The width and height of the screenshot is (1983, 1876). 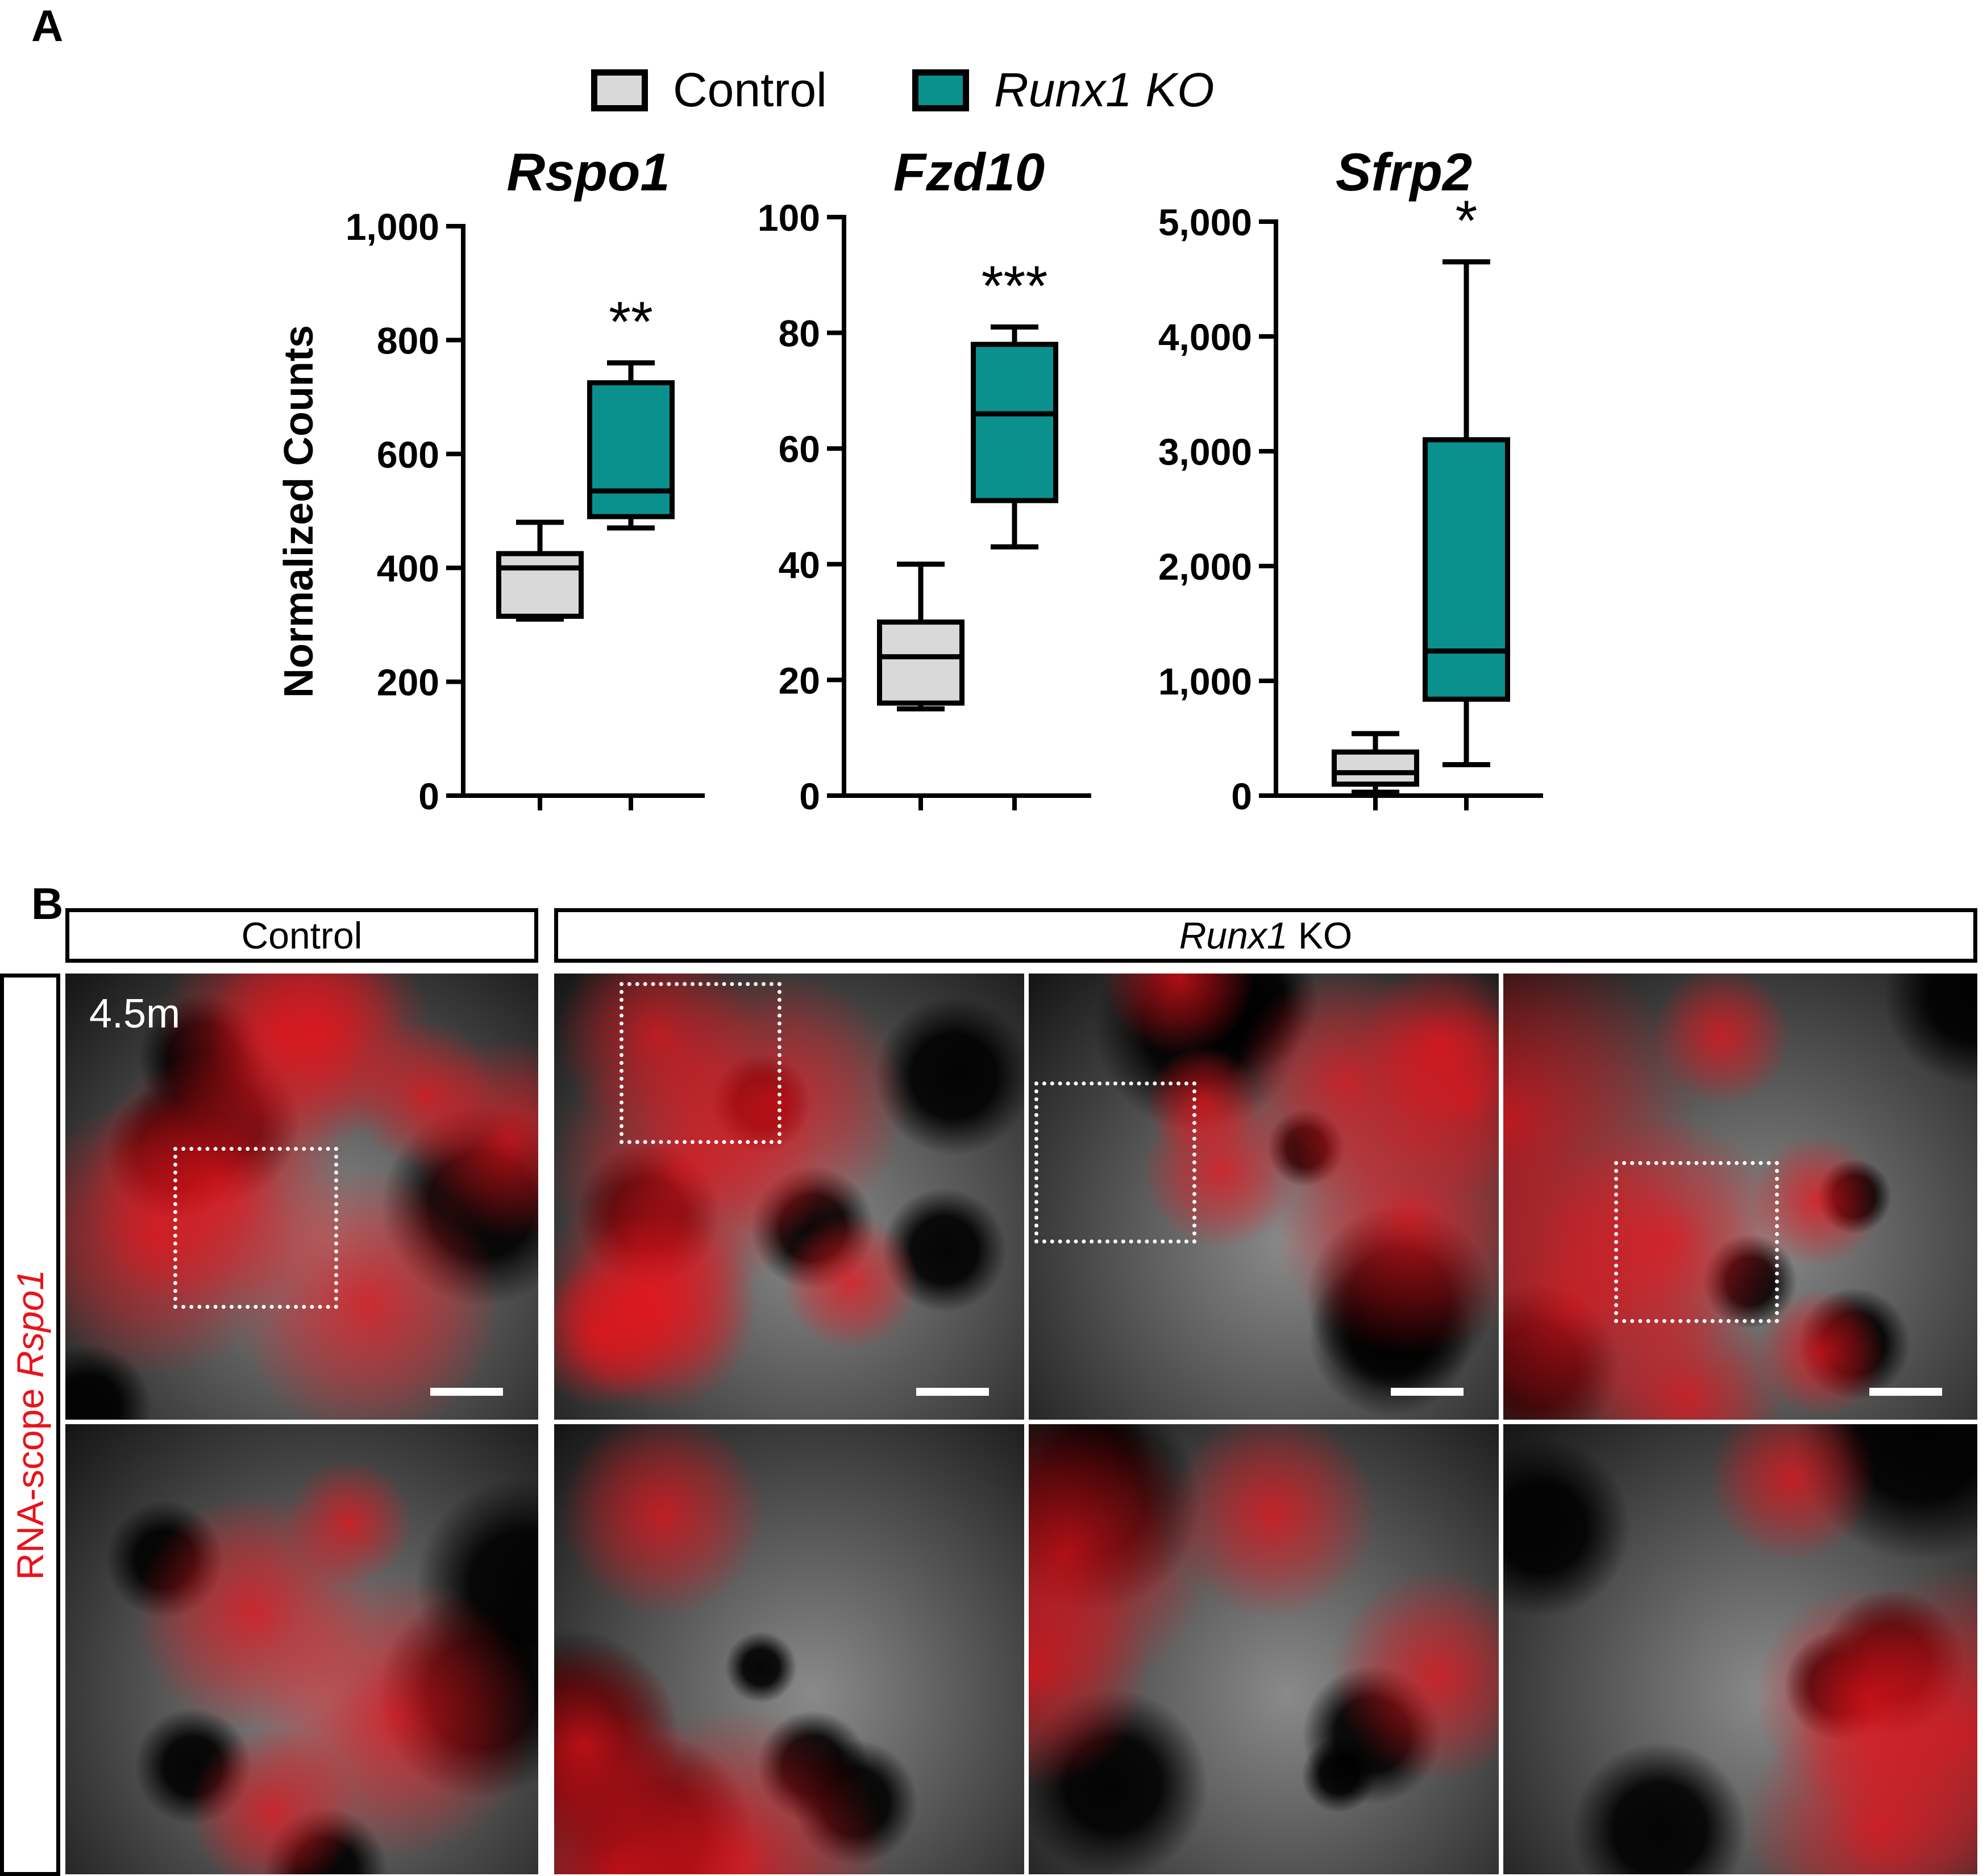 I want to click on rna-scope-side-label: RNA-scope Rspo1, so click(x=30, y=1425).